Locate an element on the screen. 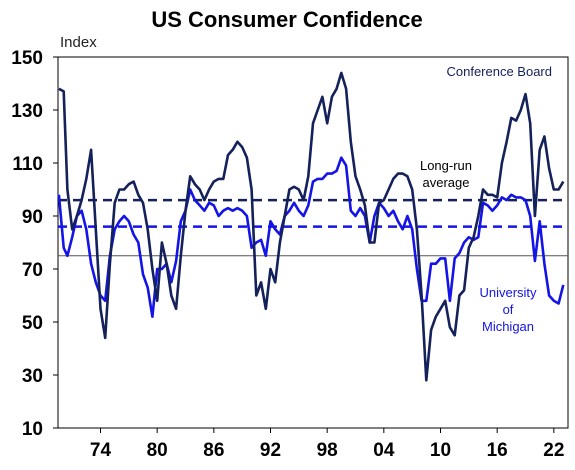 Image resolution: width=575 pixels, height=470 pixels. x-axis: 74 80 86 92 98 04 10 16 22 is located at coordinates (327, 444).